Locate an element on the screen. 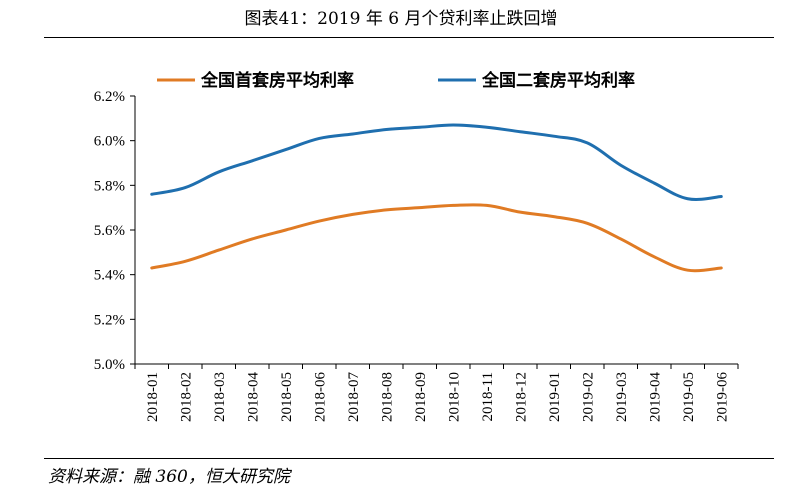 The width and height of the screenshot is (802, 498). x-tick-label: 2018-08 is located at coordinates (387, 397).